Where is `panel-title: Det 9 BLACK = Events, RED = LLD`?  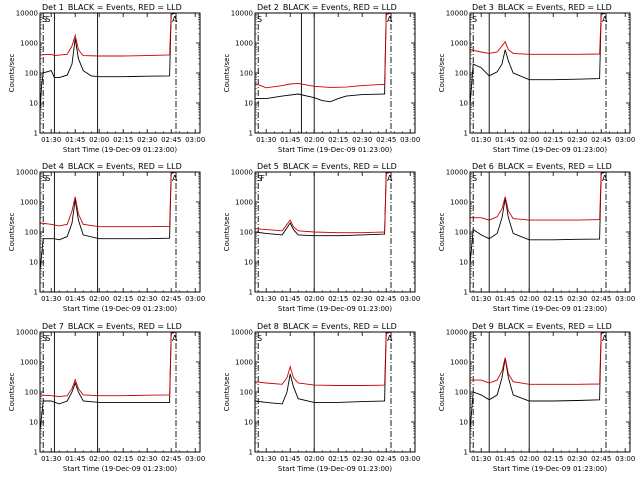
panel-title: Det 9 BLACK = Events, RED = LLD is located at coordinates (542, 326).